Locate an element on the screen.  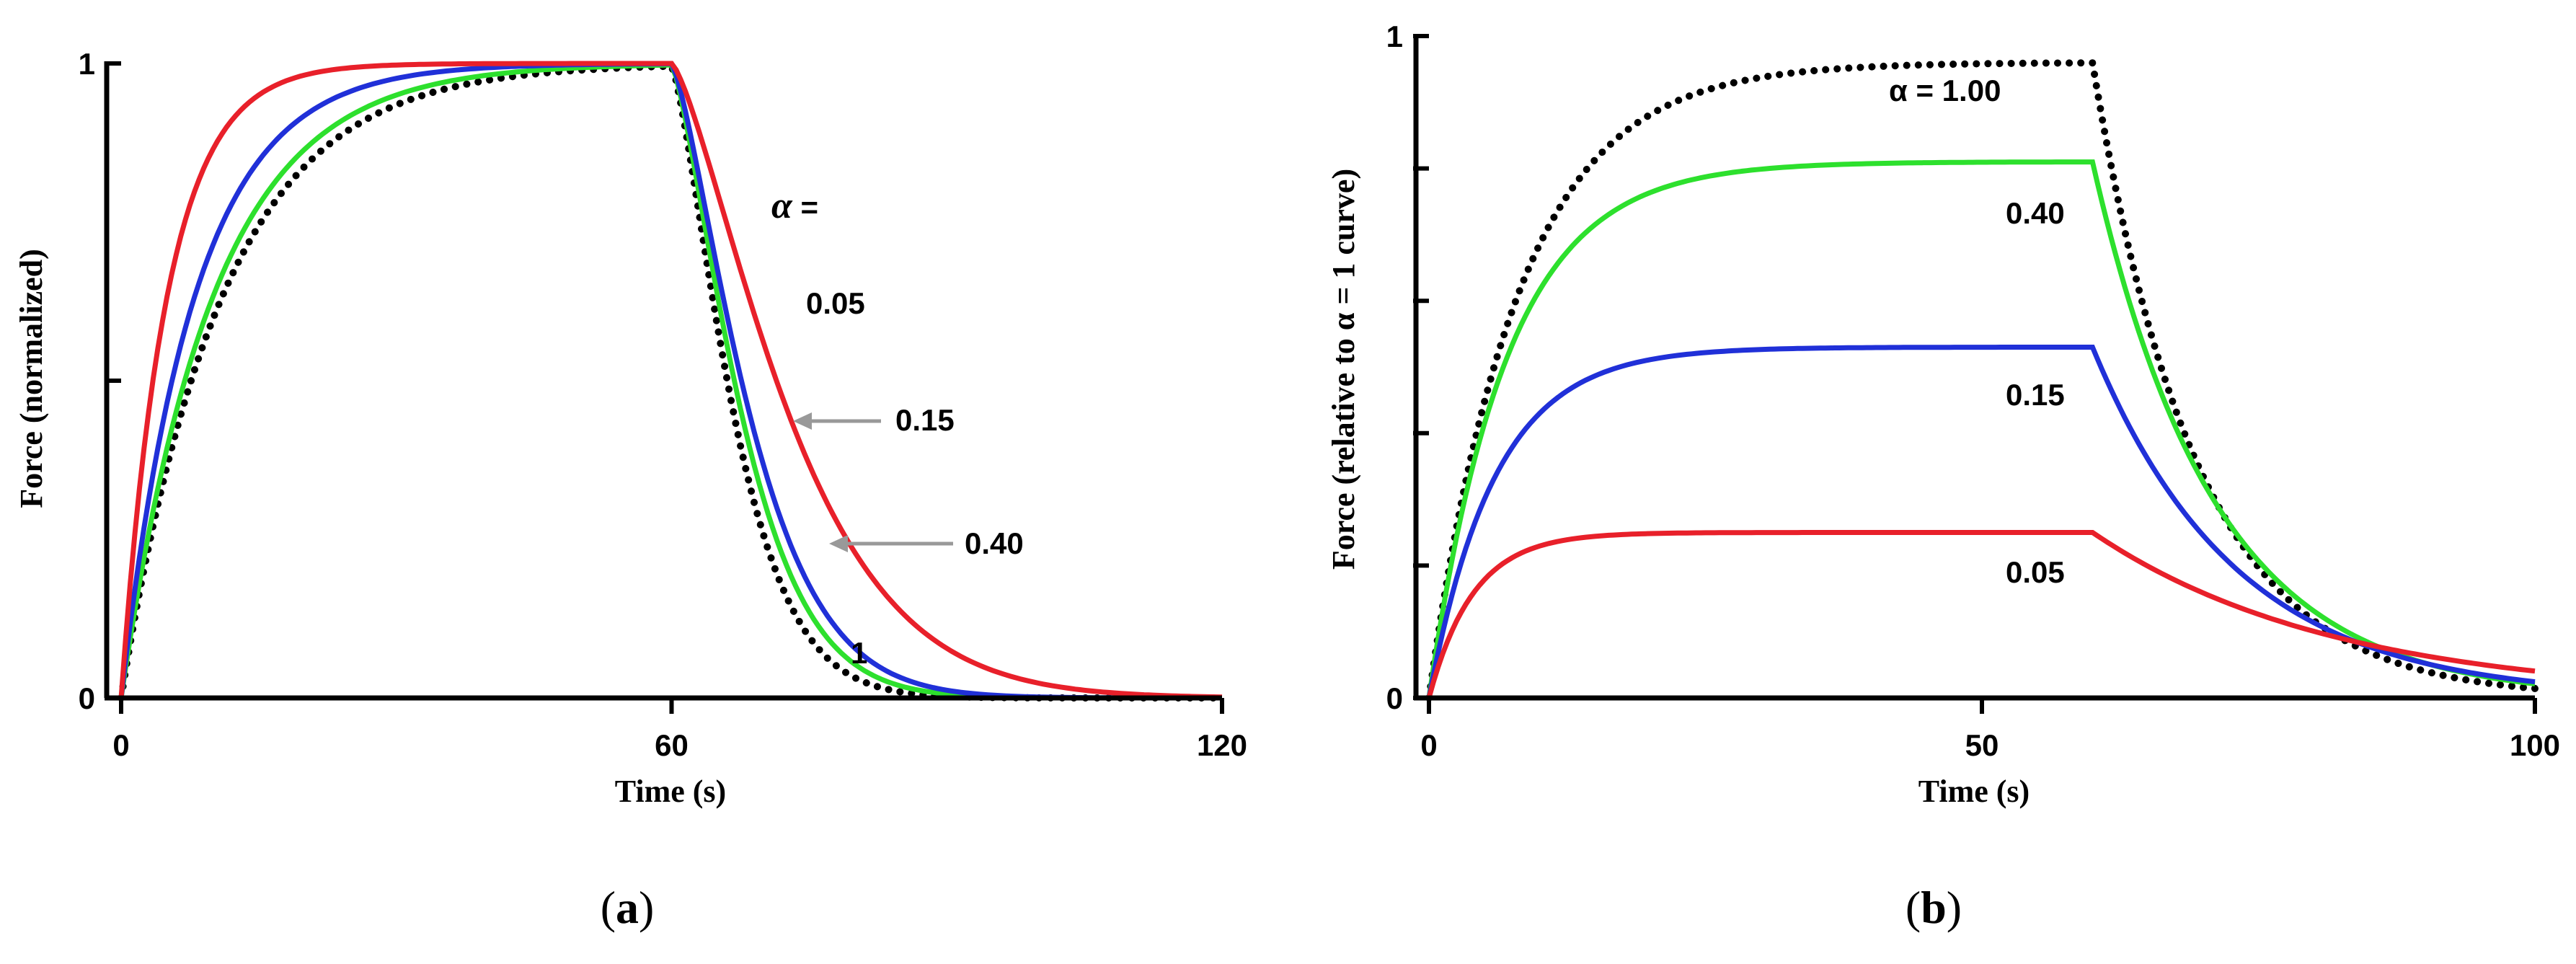
caption-a: (a) is located at coordinates (628, 907).